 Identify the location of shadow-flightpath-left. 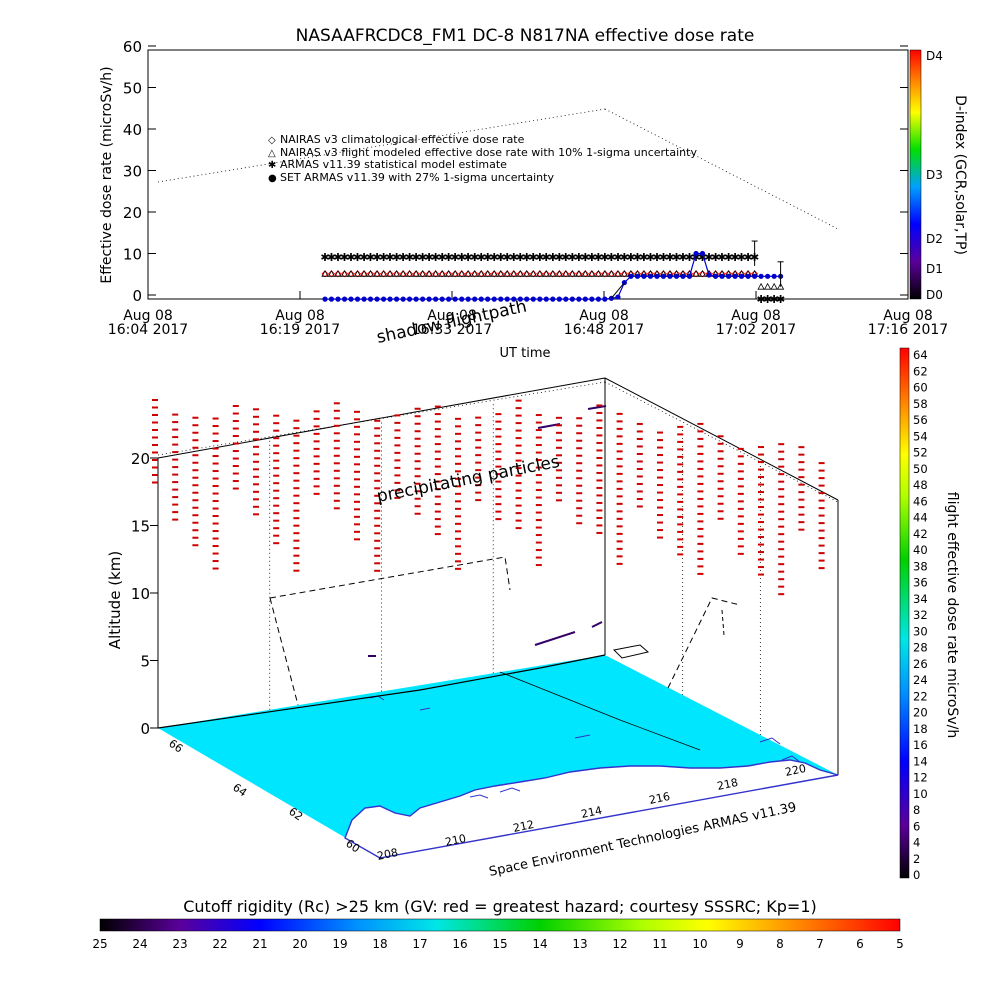
(284, 651).